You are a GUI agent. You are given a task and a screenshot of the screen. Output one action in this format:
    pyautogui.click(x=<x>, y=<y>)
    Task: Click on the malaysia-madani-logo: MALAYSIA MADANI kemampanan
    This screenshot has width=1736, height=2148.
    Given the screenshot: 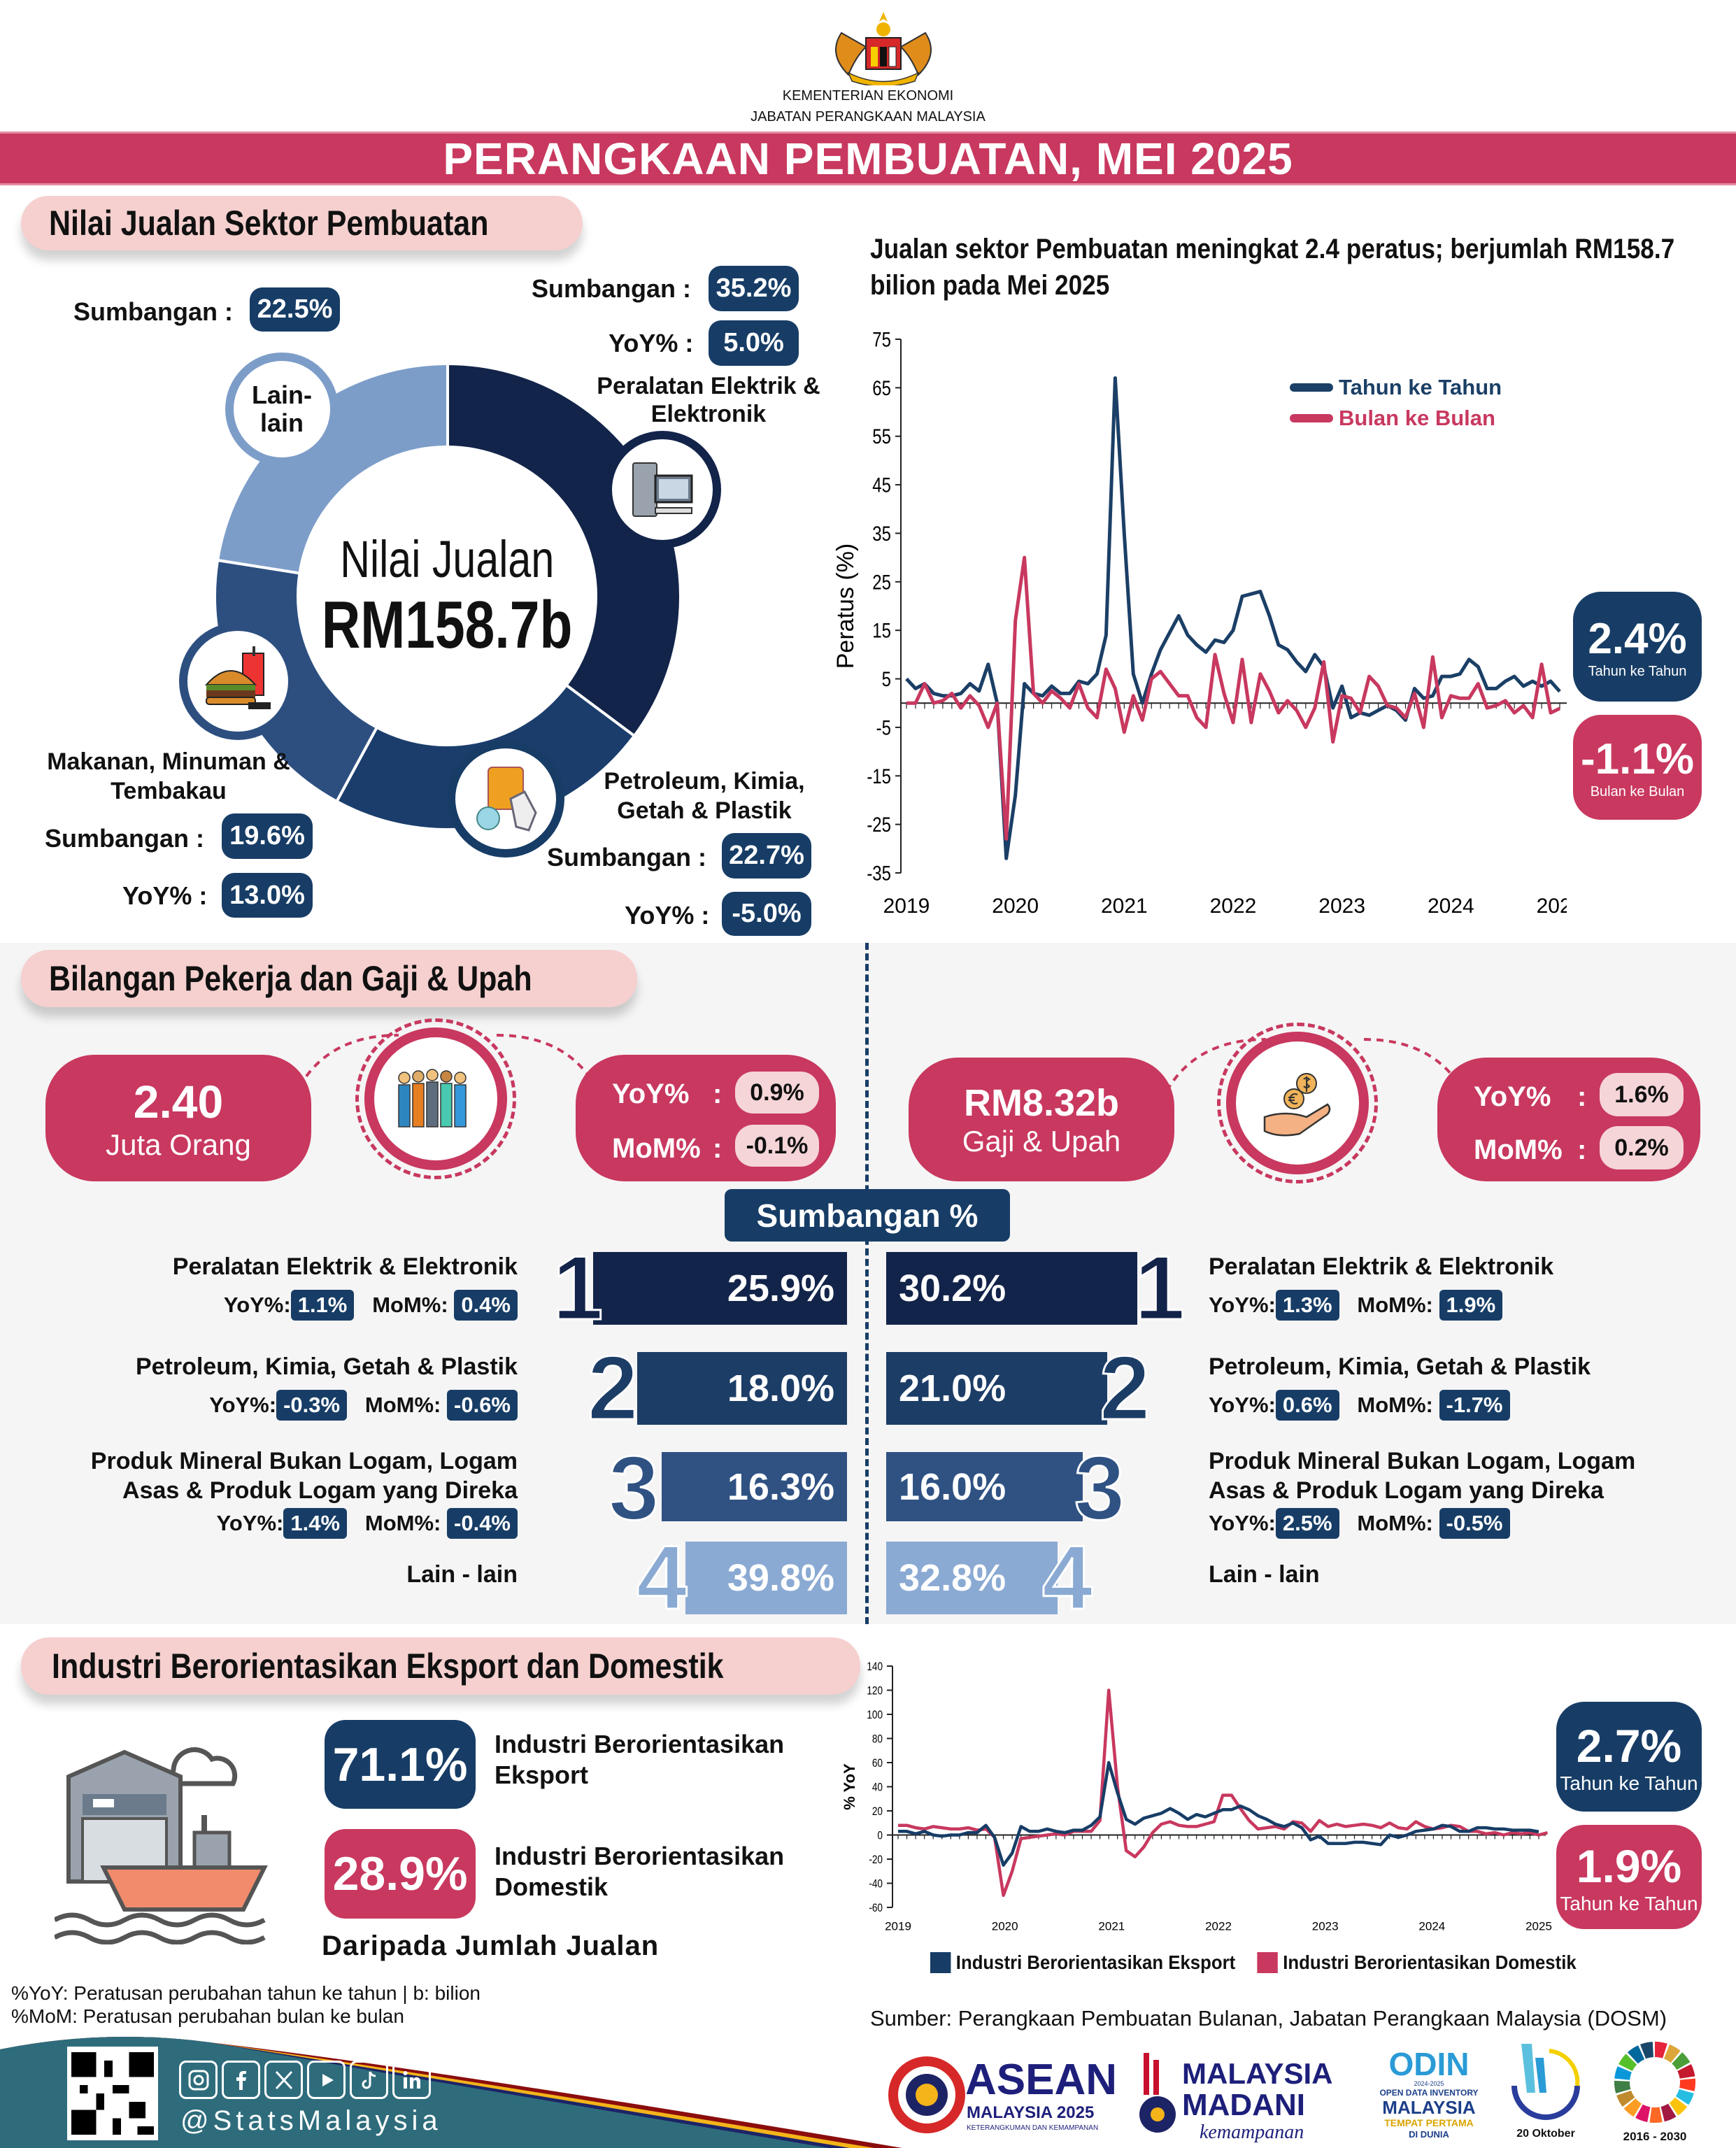 What is the action you would take?
    pyautogui.click(x=1241, y=2096)
    